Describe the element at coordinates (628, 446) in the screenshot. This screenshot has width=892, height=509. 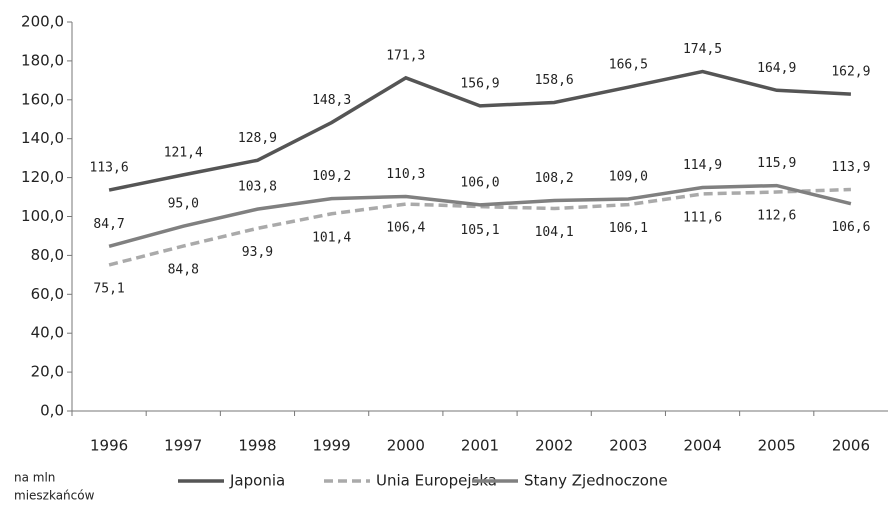
I see `x-tick-label: 2003` at that location.